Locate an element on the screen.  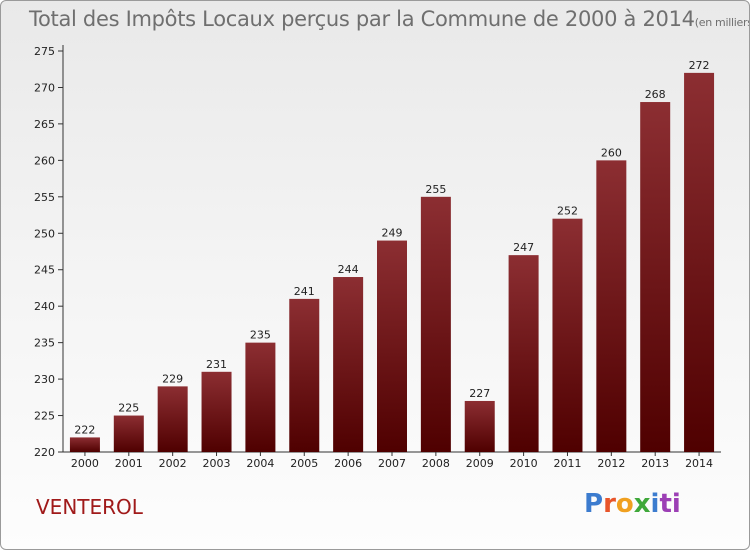
x-tick-label: 2008 is located at coordinates (436, 463).